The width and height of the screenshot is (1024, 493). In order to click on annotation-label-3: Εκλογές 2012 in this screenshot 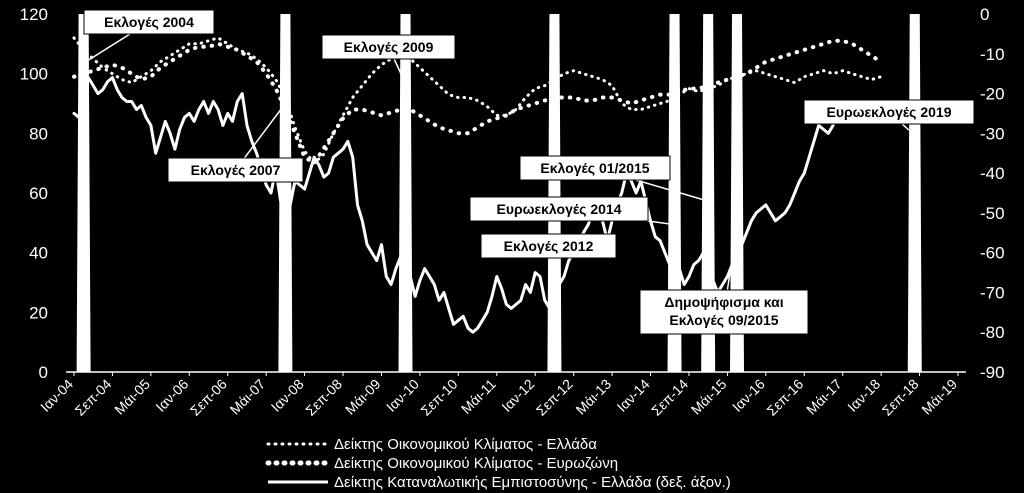, I will do `click(549, 246)`.